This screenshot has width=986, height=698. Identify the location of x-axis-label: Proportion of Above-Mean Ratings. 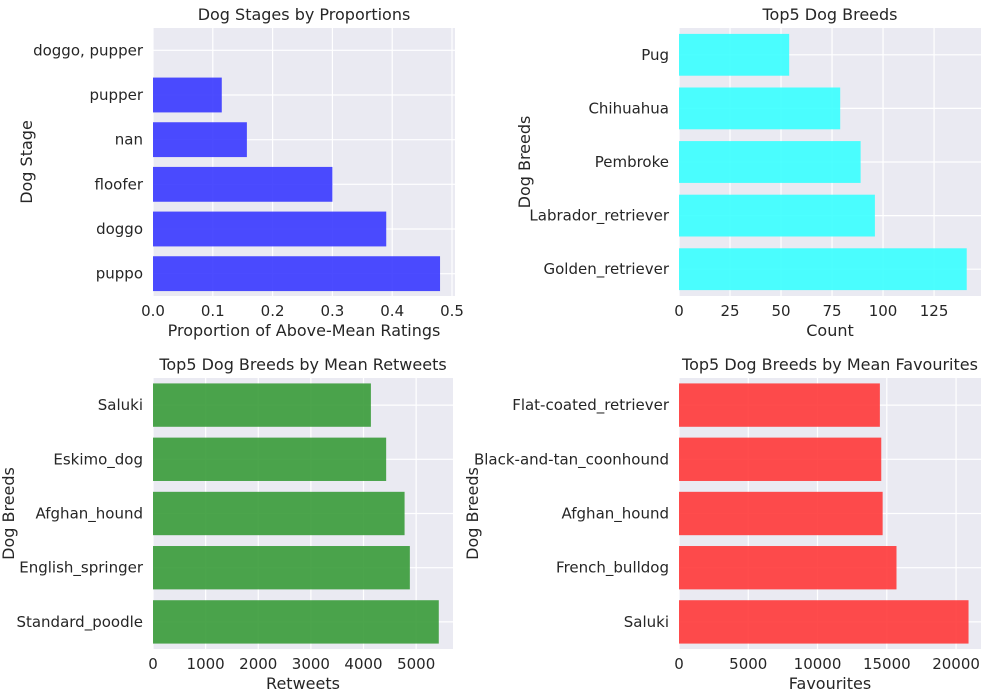
(304, 330).